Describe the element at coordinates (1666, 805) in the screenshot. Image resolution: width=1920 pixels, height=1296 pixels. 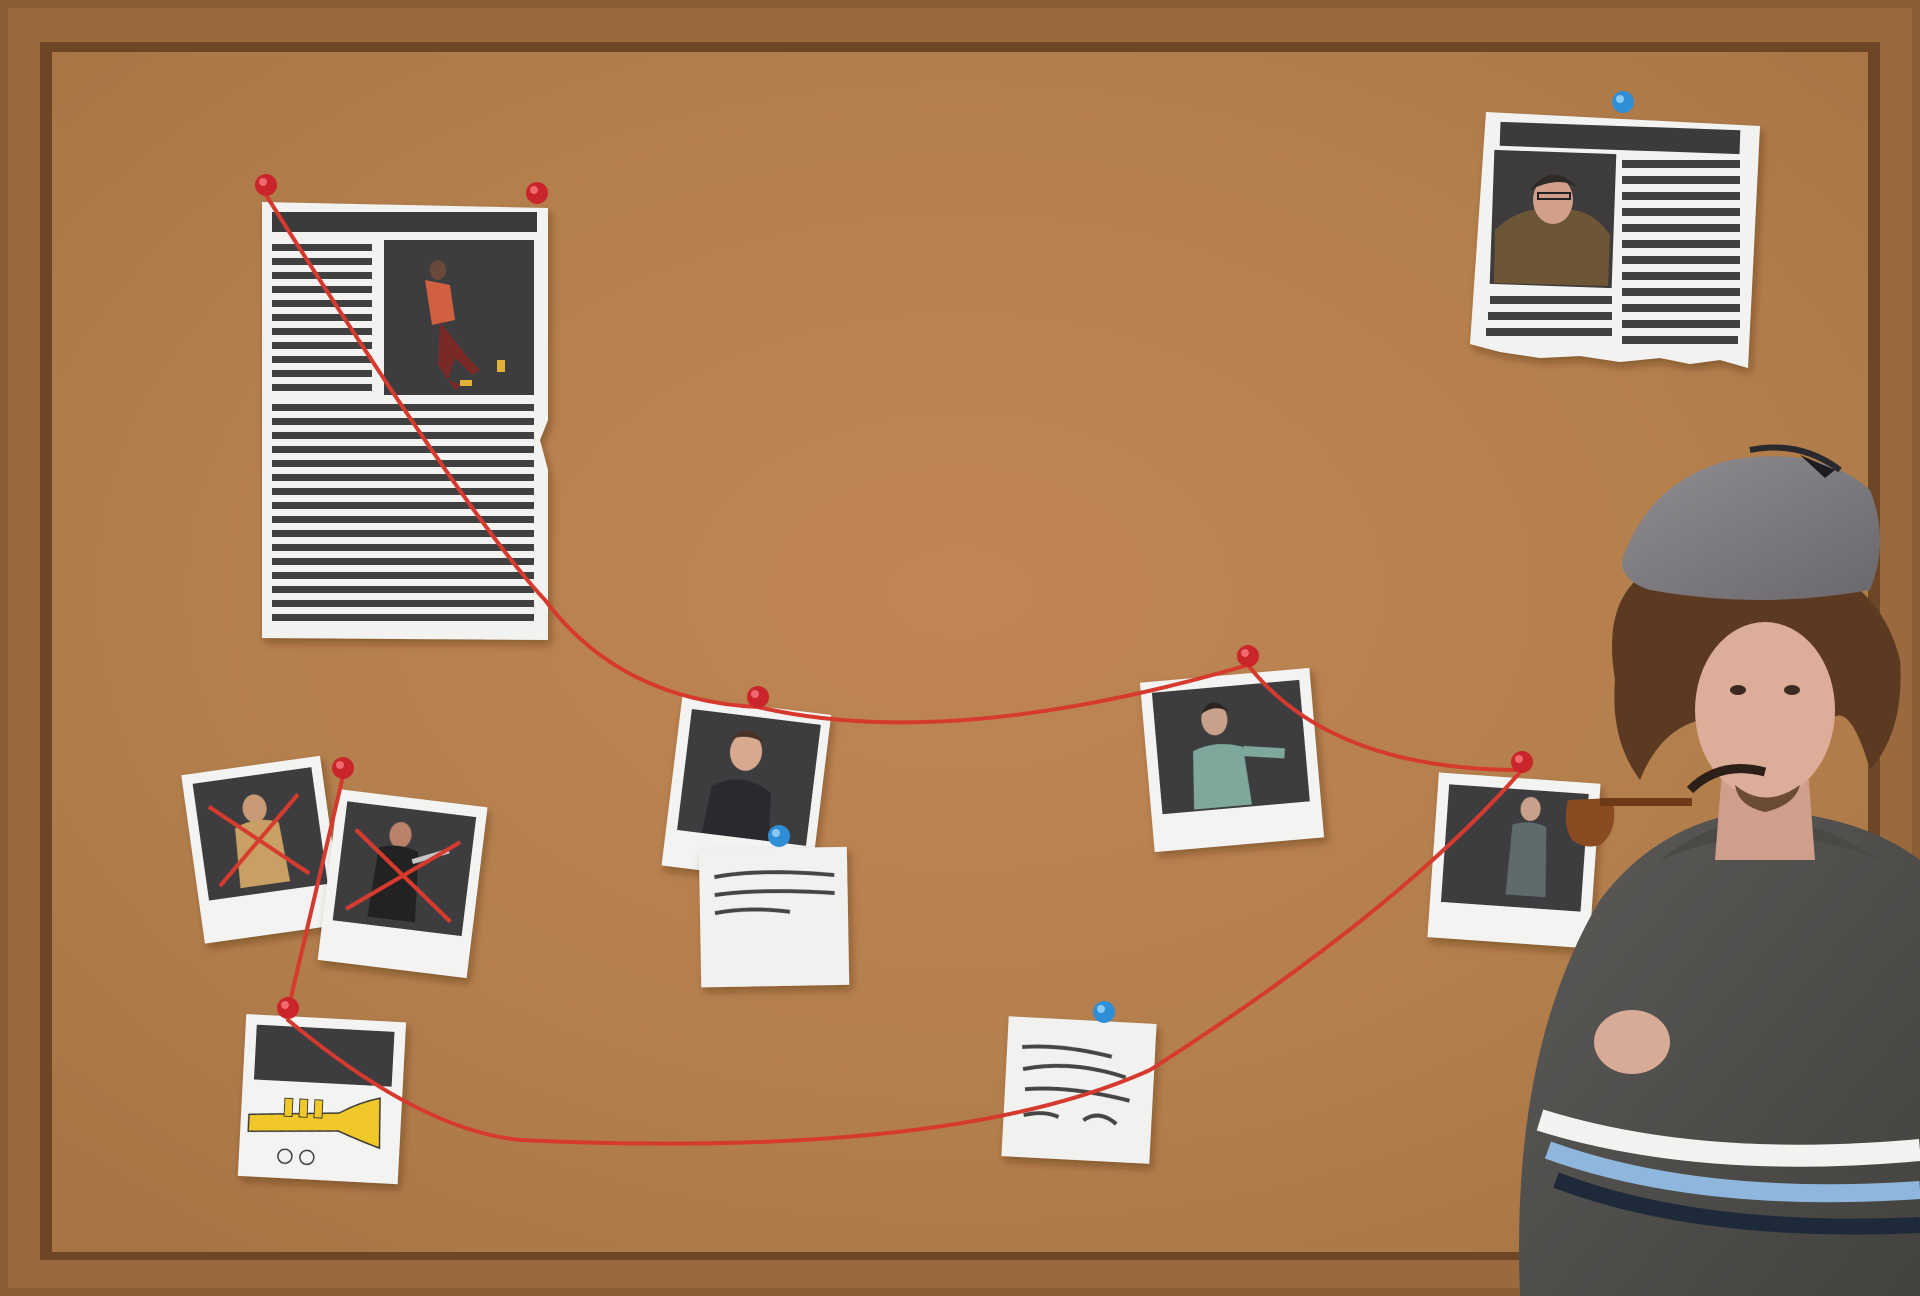
I see `pipe-icon` at that location.